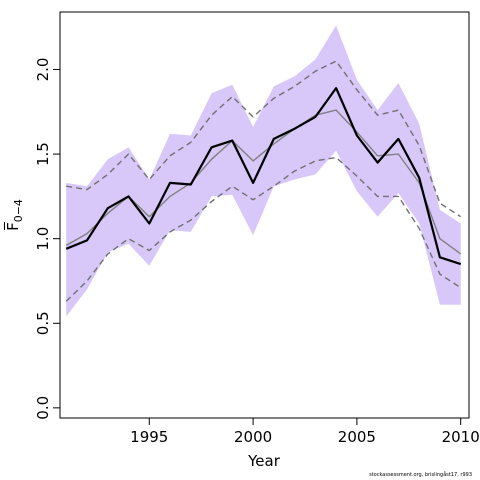 The height and width of the screenshot is (480, 480). What do you see at coordinates (264, 461) in the screenshot?
I see `x-axis-title: Year` at bounding box center [264, 461].